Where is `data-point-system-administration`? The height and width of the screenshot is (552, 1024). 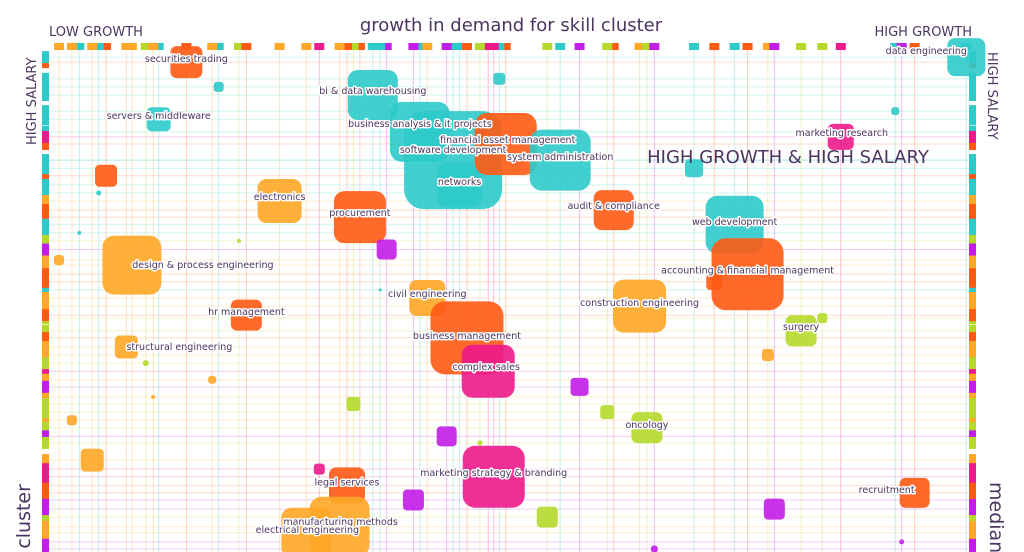
data-point-system-administration is located at coordinates (560, 160).